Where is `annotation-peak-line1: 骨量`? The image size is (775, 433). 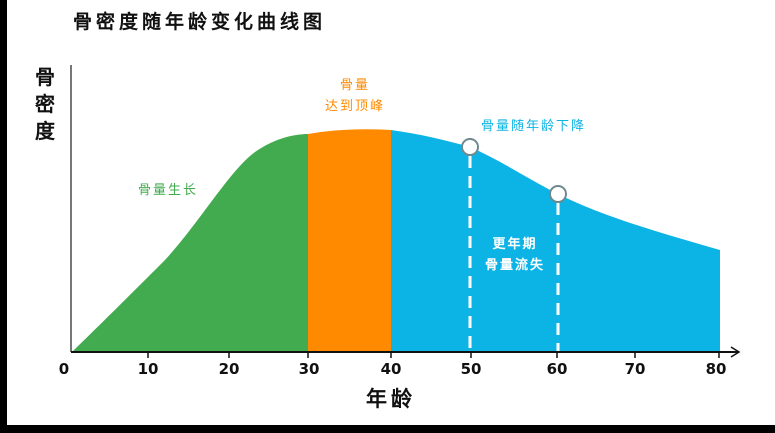 annotation-peak-line1: 骨量 is located at coordinates (354, 85).